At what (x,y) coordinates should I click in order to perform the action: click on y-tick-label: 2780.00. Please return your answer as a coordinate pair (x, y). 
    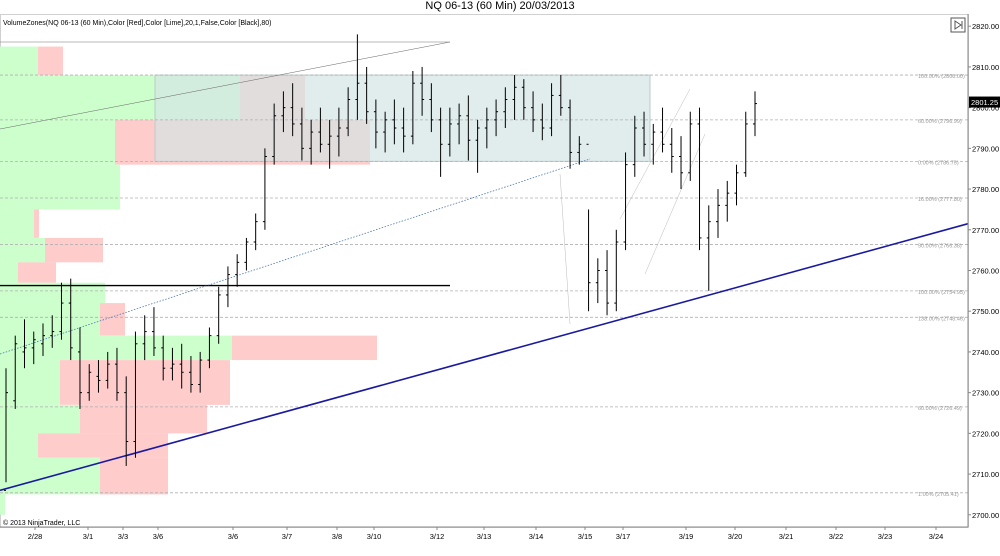
    Looking at the image, I should click on (985, 189).